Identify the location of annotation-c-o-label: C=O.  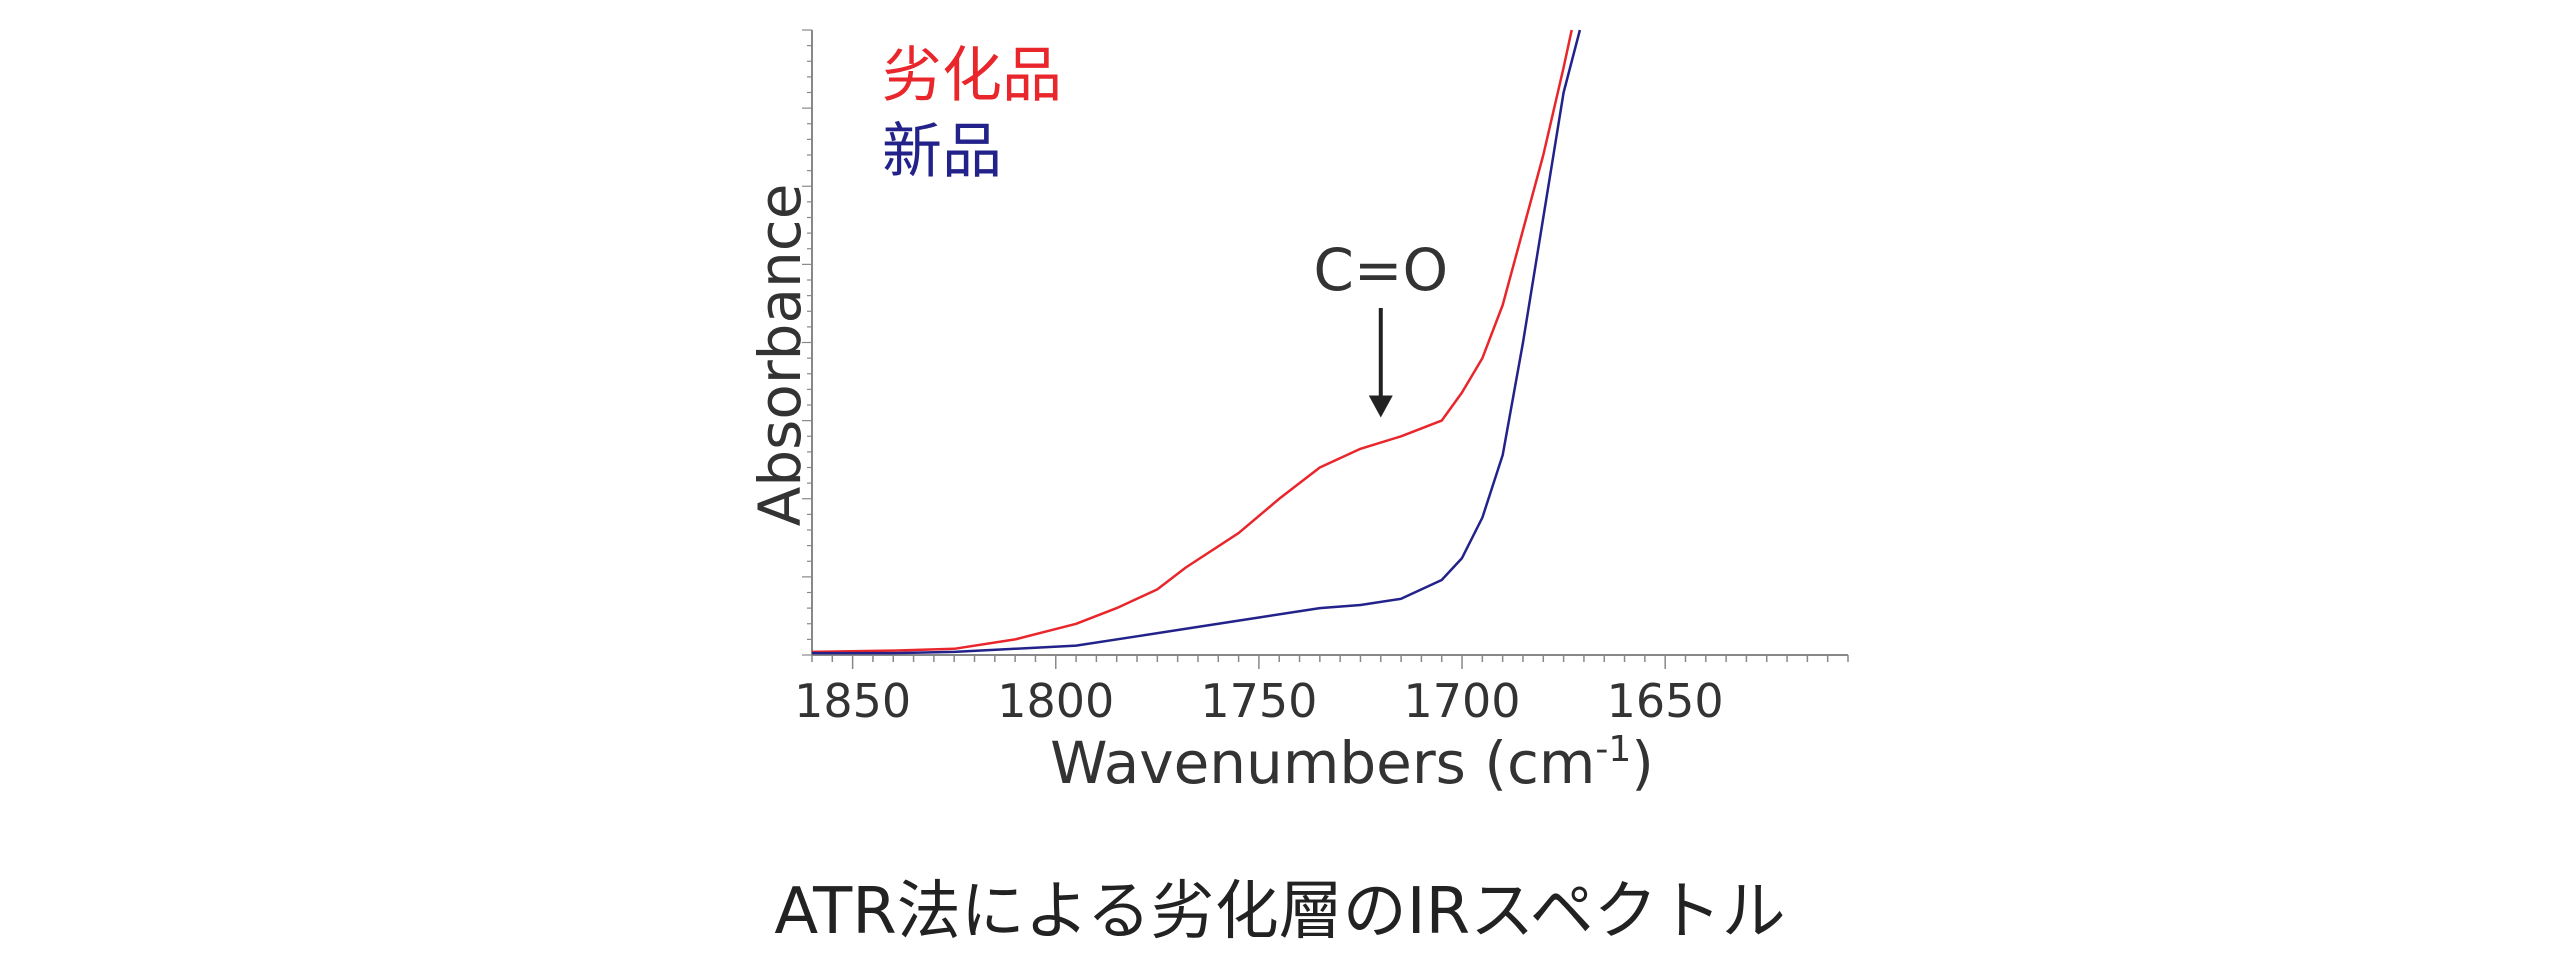
(1380, 270).